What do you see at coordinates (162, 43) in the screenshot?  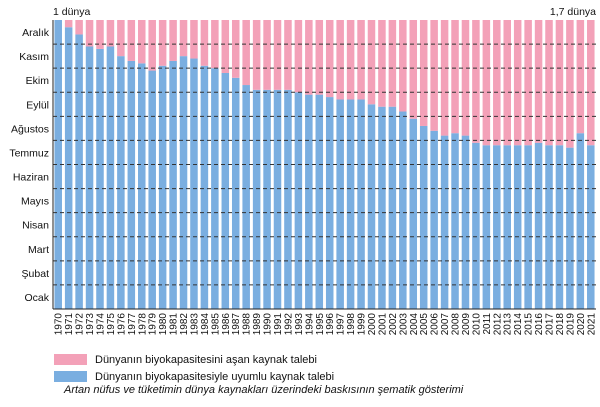 I see `bar-excess-1980` at bounding box center [162, 43].